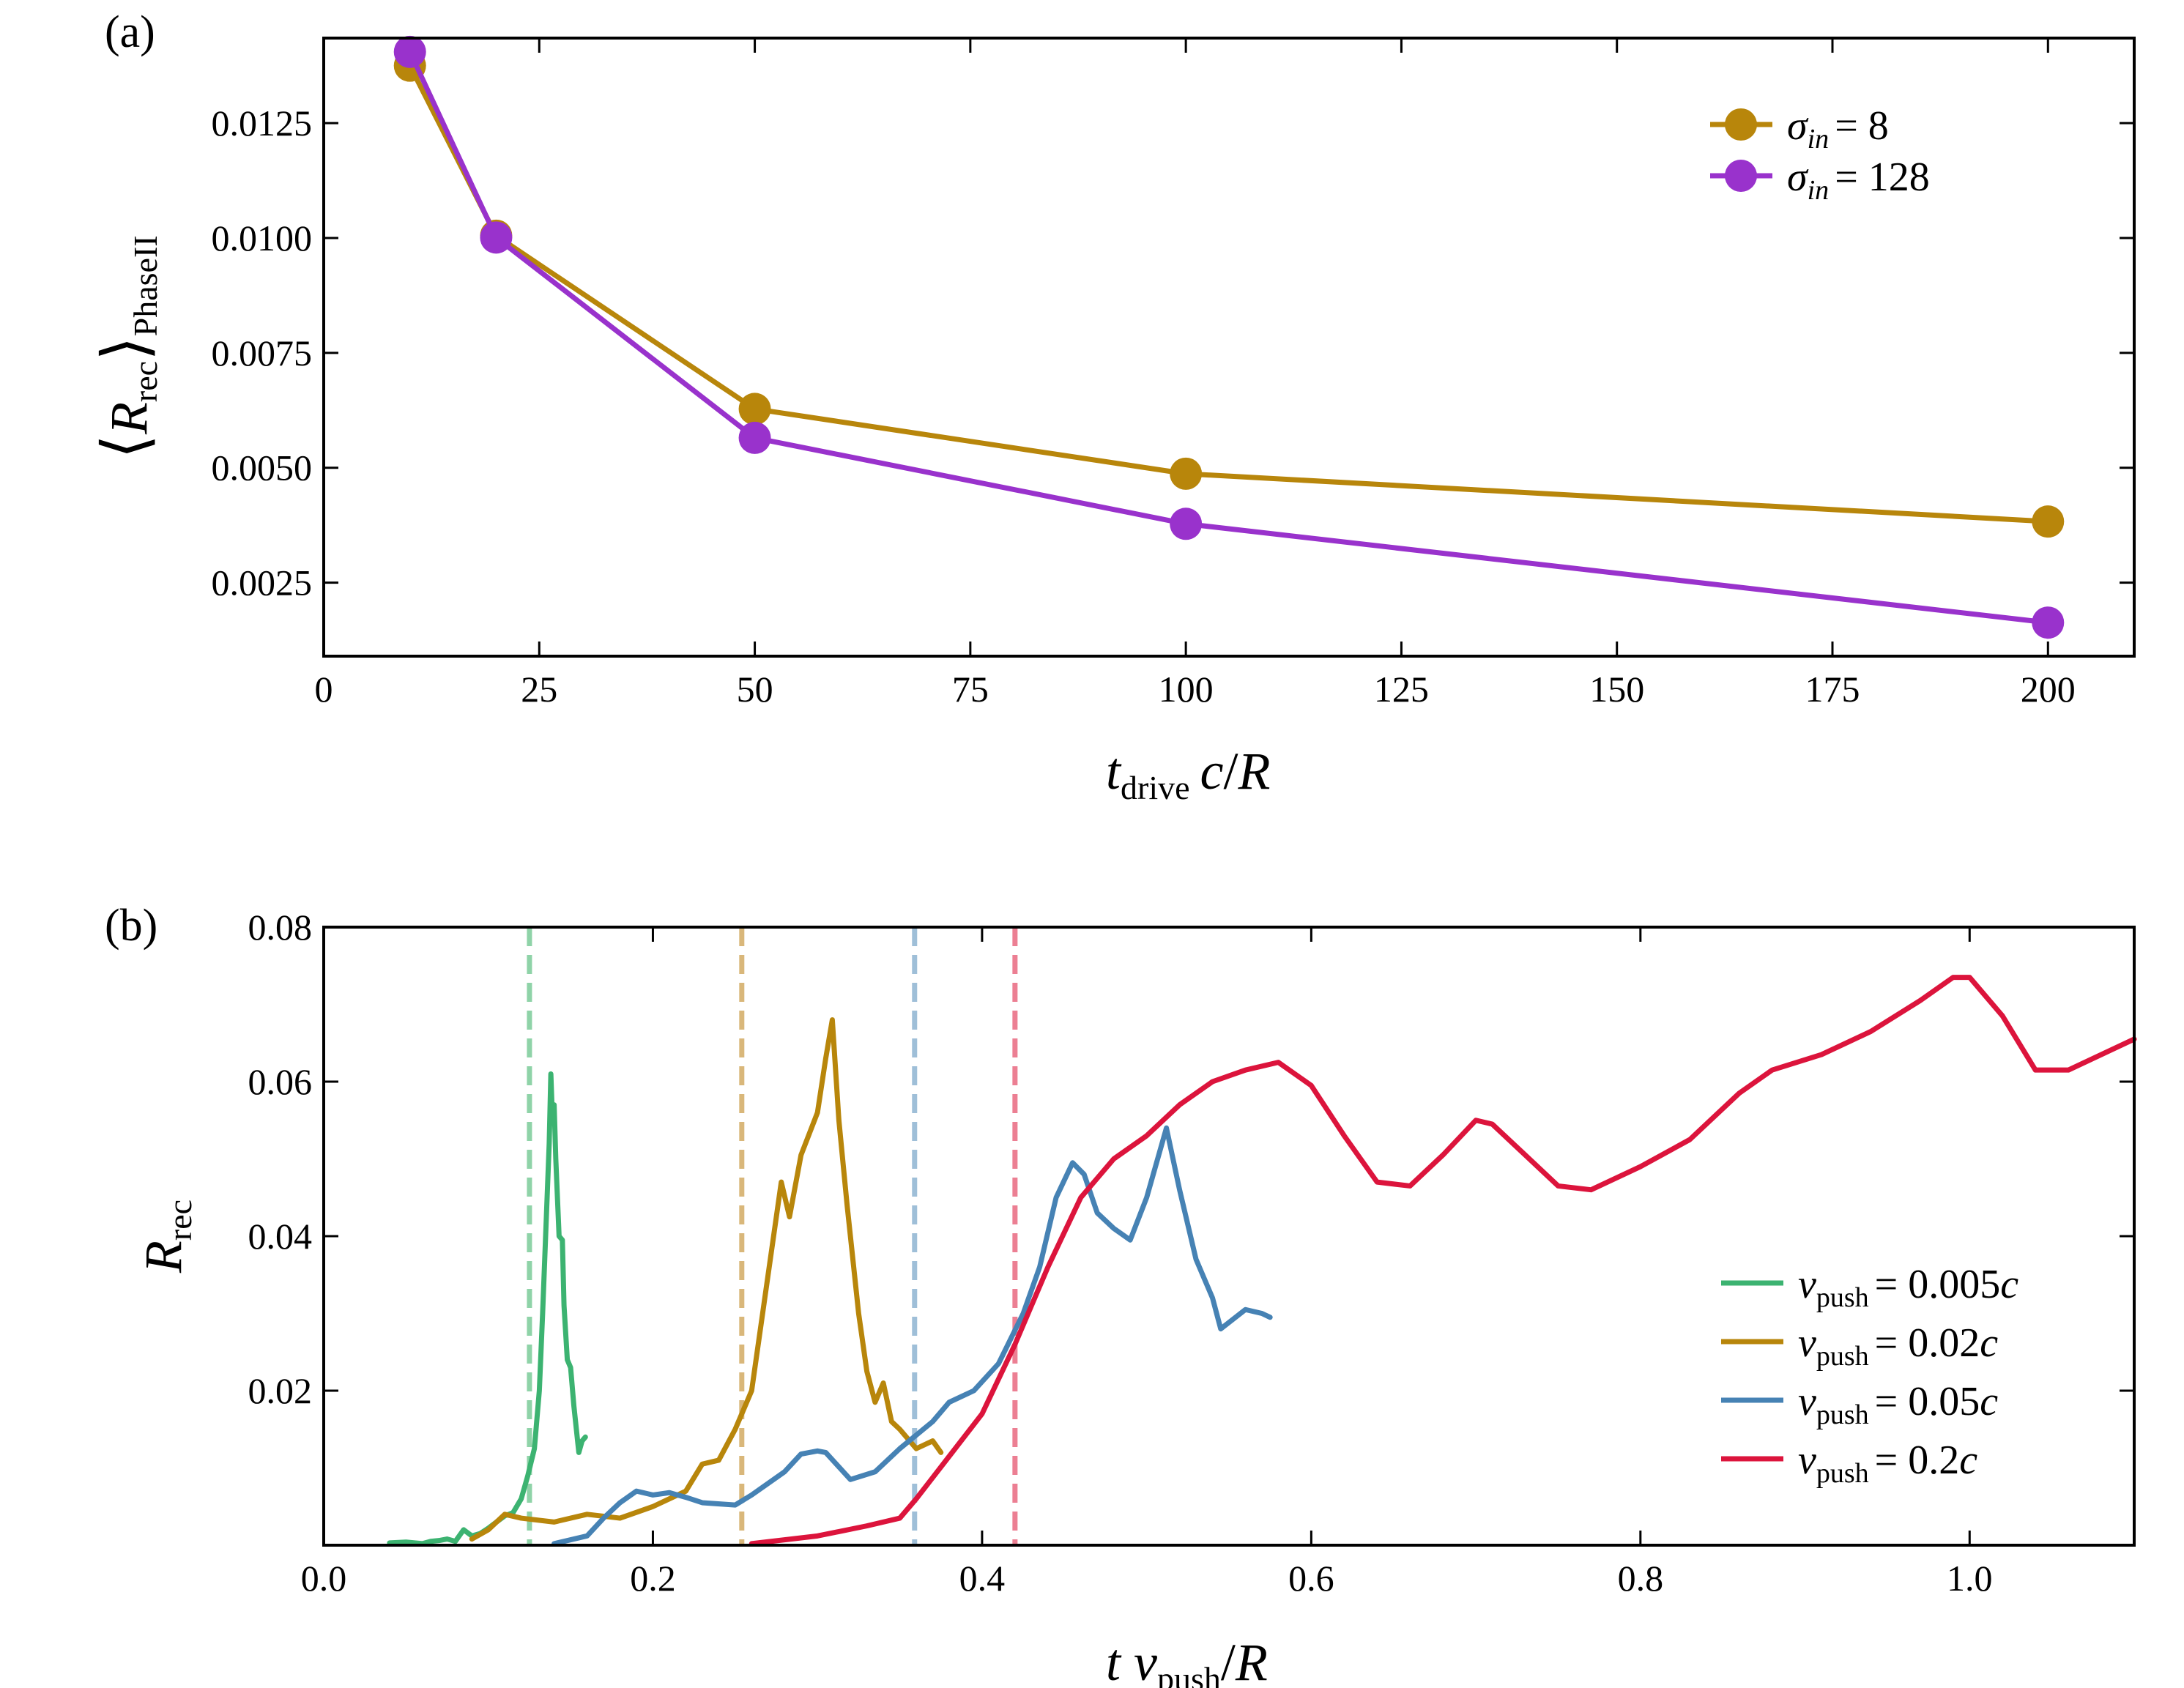  What do you see at coordinates (1402, 689) in the screenshot?
I see `panel-a-xtick-label: 125` at bounding box center [1402, 689].